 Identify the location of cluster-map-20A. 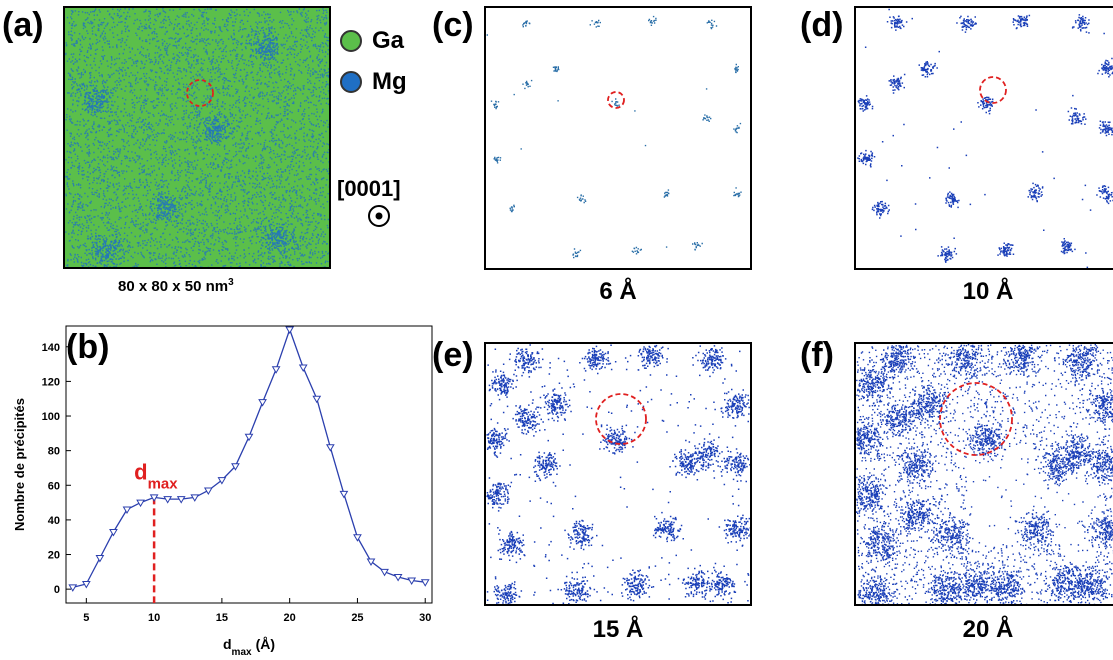
(983, 474).